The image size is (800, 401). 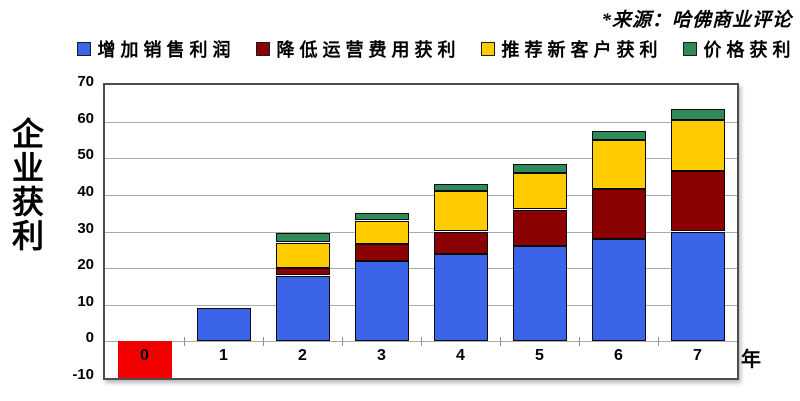 What do you see at coordinates (85, 228) in the screenshot?
I see `y-tick-label: 30` at bounding box center [85, 228].